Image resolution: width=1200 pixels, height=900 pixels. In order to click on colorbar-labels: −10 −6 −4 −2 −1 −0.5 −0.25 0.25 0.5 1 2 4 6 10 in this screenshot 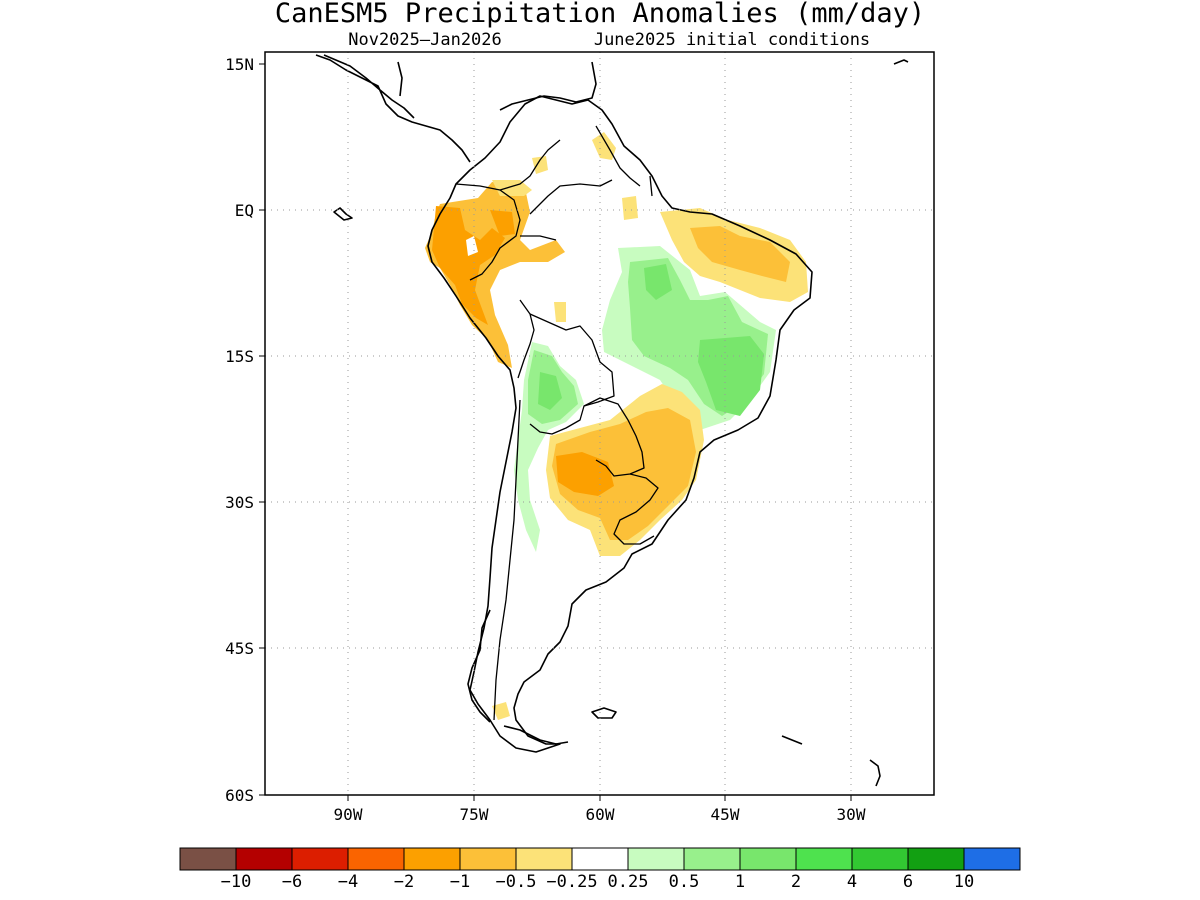, I will do `click(598, 882)`.